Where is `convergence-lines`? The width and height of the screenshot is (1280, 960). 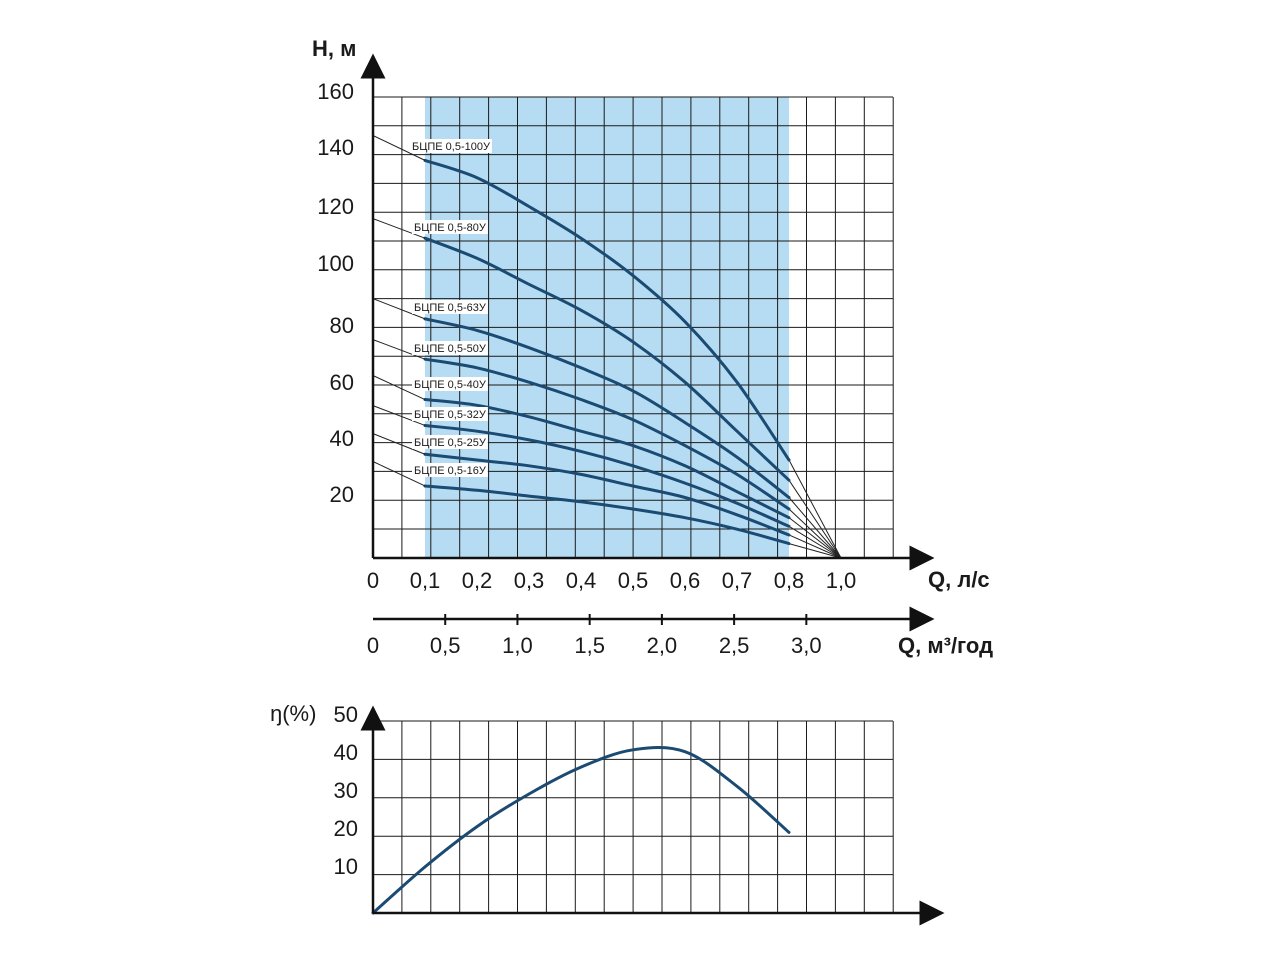
convergence-lines is located at coordinates (815, 509).